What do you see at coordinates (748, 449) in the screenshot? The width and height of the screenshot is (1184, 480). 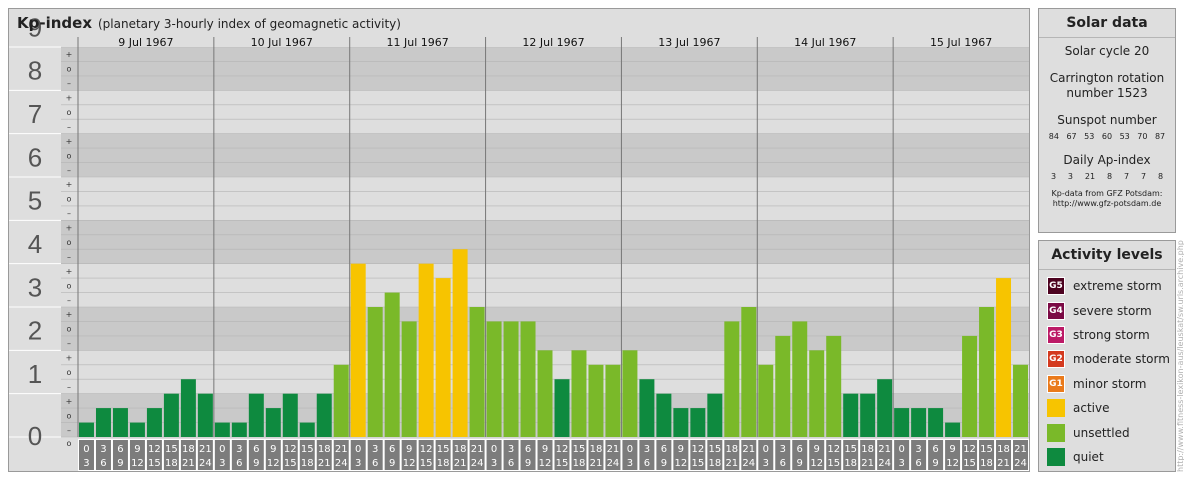 I see `hour-label-top: 21` at bounding box center [748, 449].